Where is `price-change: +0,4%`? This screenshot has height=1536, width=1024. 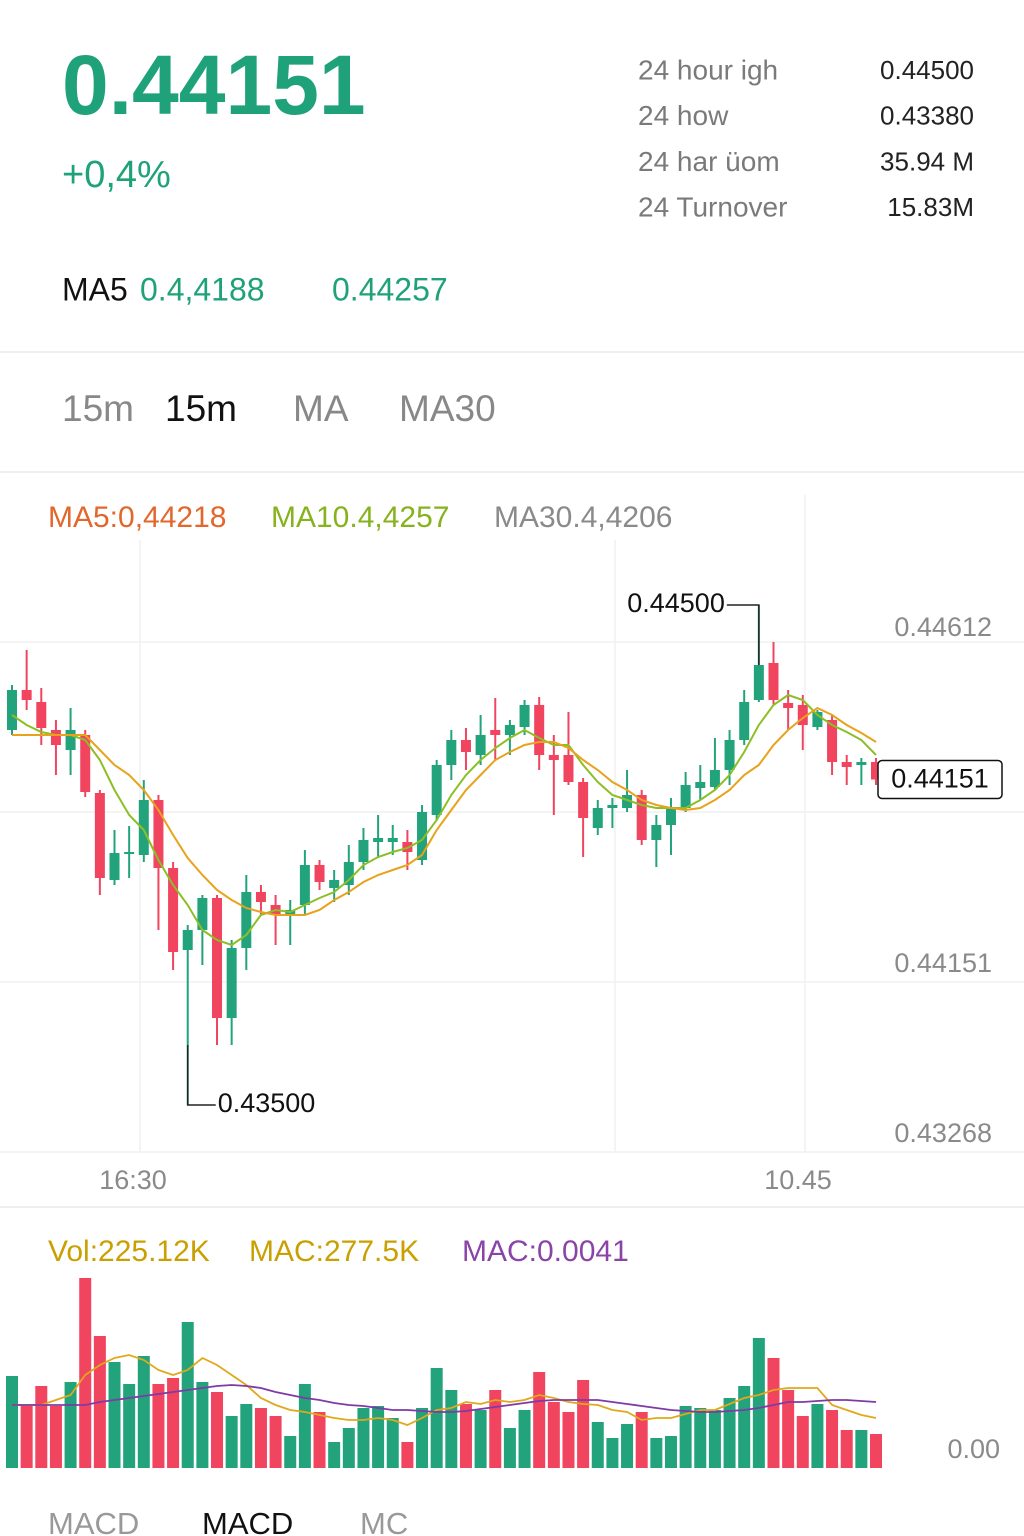
price-change: +0,4% is located at coordinates (116, 175).